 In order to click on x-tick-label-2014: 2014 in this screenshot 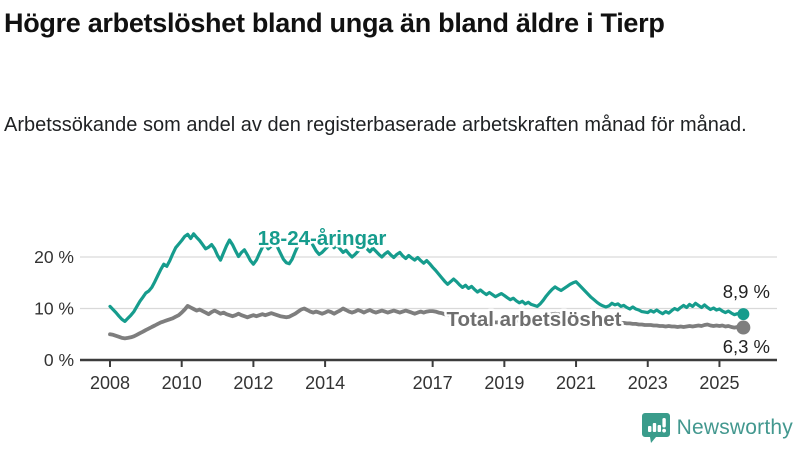, I will do `click(325, 383)`.